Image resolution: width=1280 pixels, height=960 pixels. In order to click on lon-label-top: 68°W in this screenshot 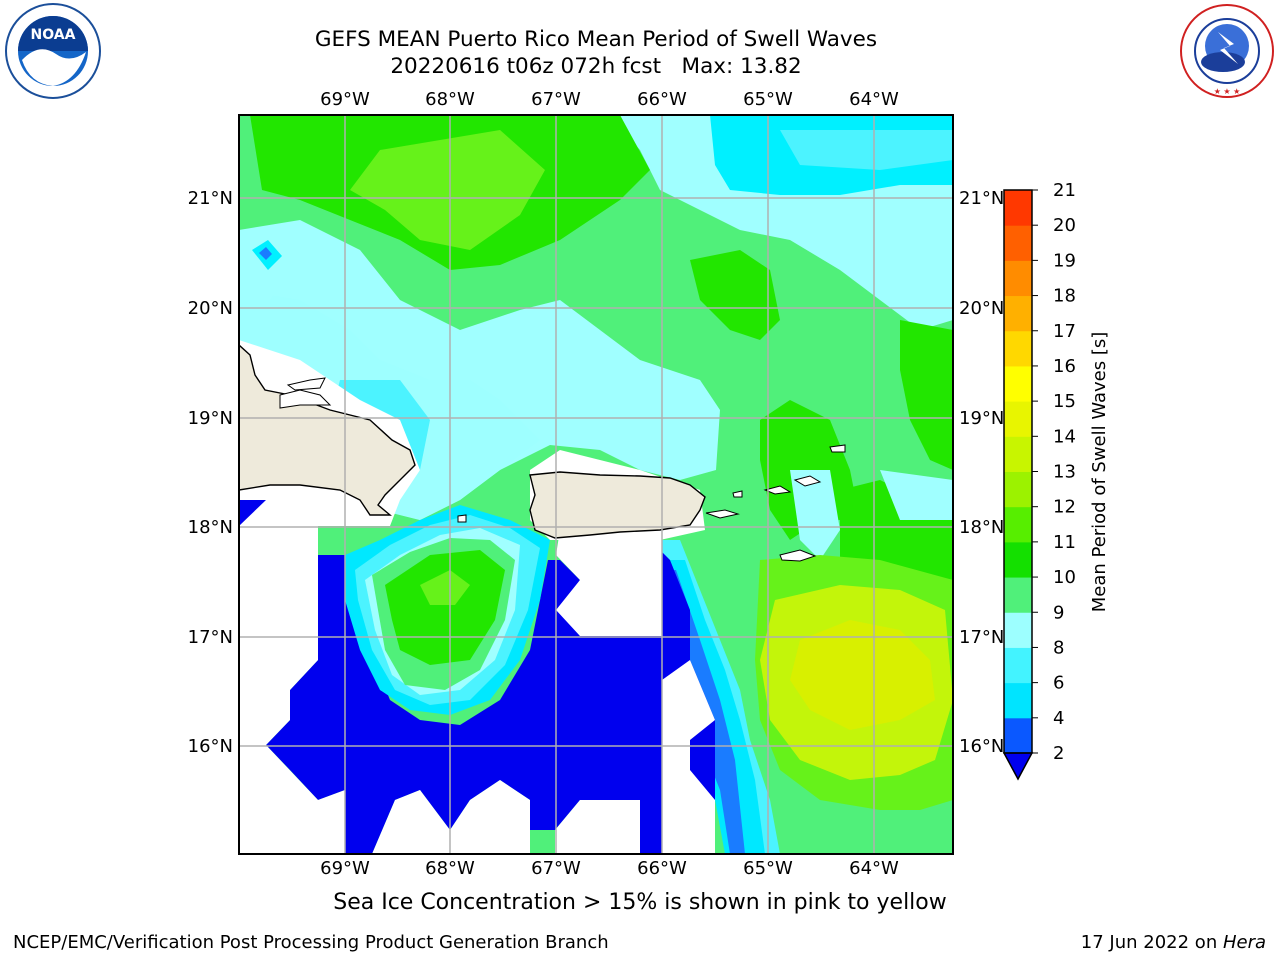, I will do `click(450, 99)`.